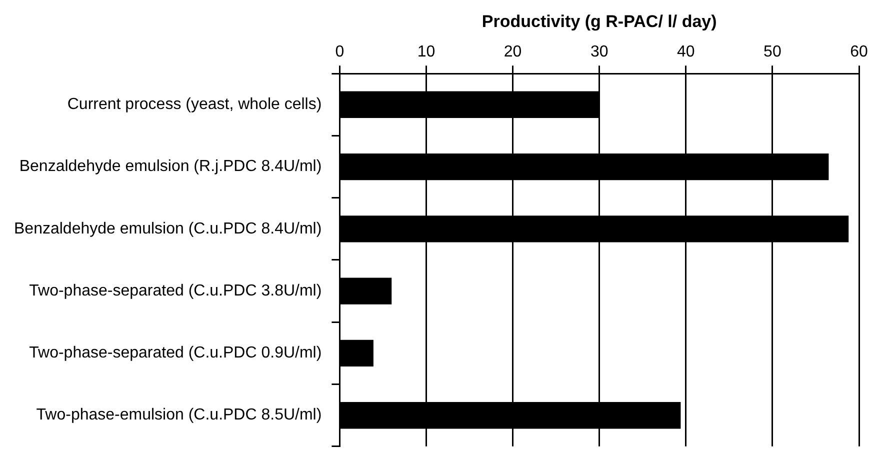 The height and width of the screenshot is (466, 873). Describe the element at coordinates (179, 415) in the screenshot. I see `y-tick-label: Two-phase-emulsion (C.u.PDC 8.5U/ml)` at that location.